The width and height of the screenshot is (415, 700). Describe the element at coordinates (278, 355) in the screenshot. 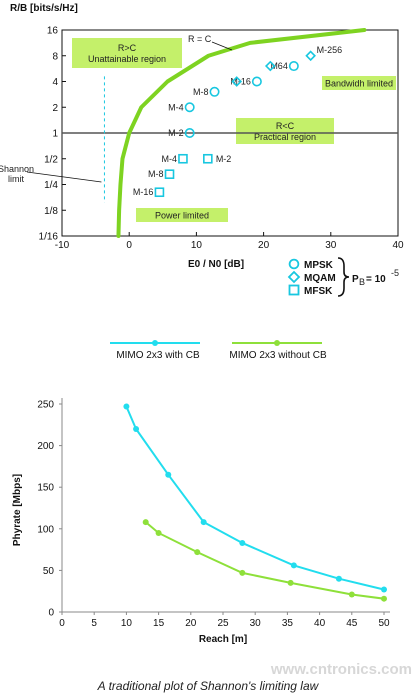

I see `legend-label: MIMO 2x3 without CB` at that location.